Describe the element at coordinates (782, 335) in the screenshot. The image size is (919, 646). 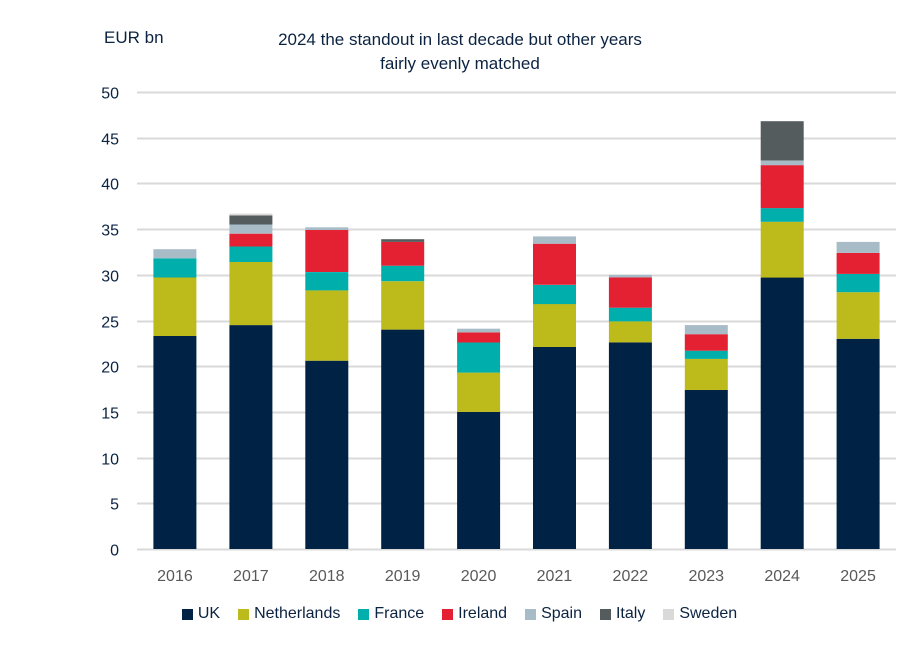
I see `bar-stack-2024` at that location.